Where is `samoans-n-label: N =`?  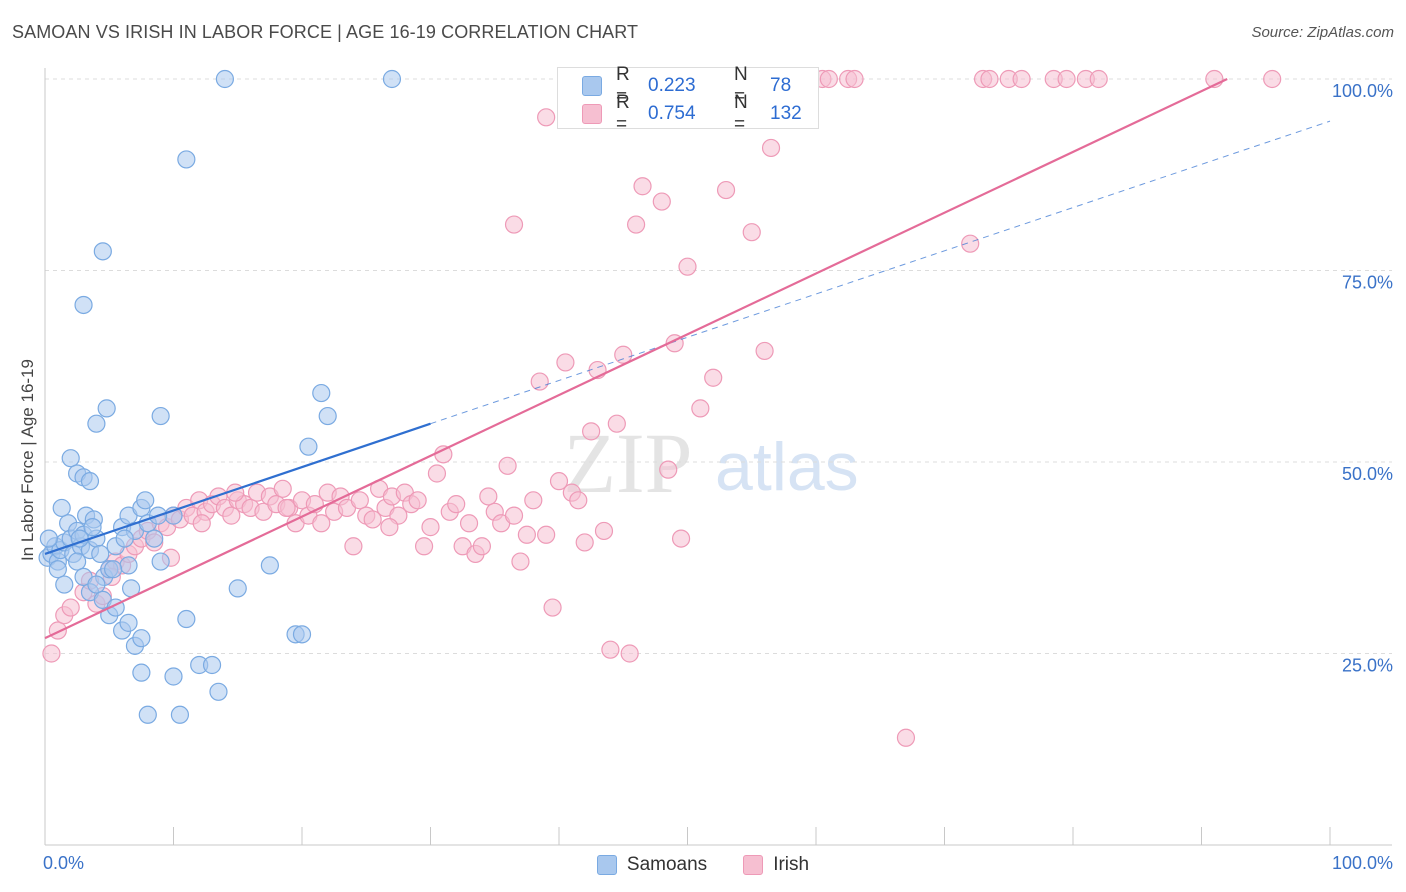 samoans-n-label: N = is located at coordinates (741, 85).